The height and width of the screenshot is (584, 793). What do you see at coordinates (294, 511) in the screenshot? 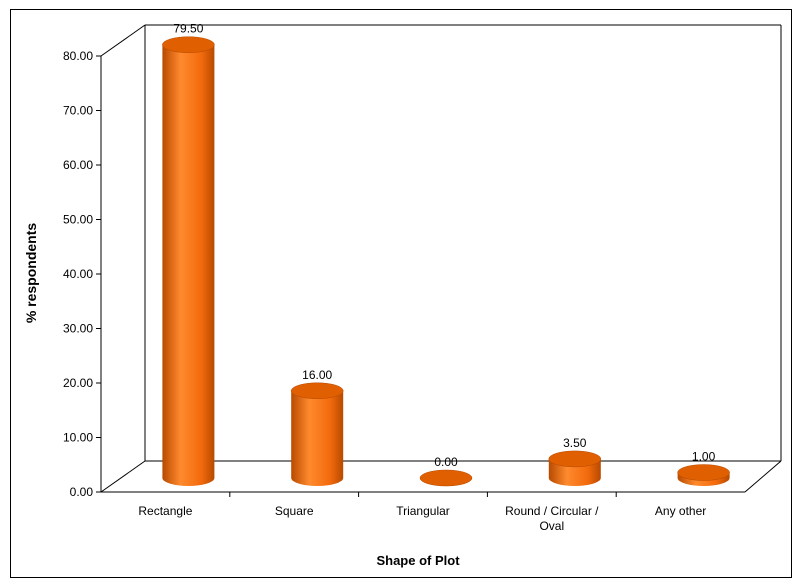
I see `x-tick-label: Square` at bounding box center [294, 511].